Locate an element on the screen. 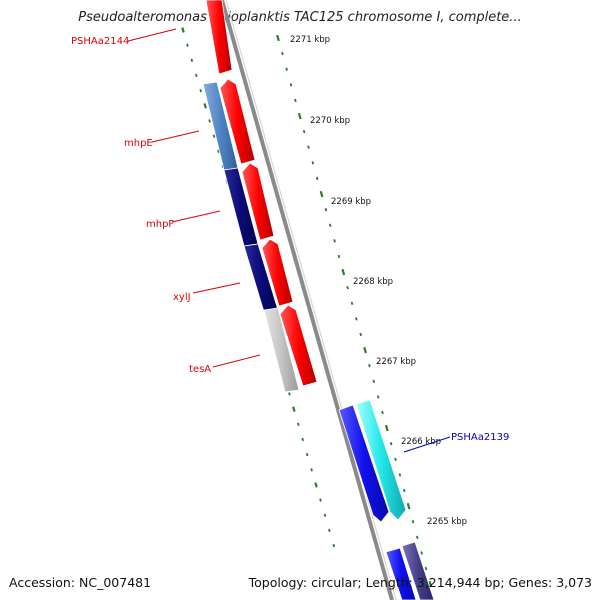  gene-block-blue is located at coordinates (364, 463).